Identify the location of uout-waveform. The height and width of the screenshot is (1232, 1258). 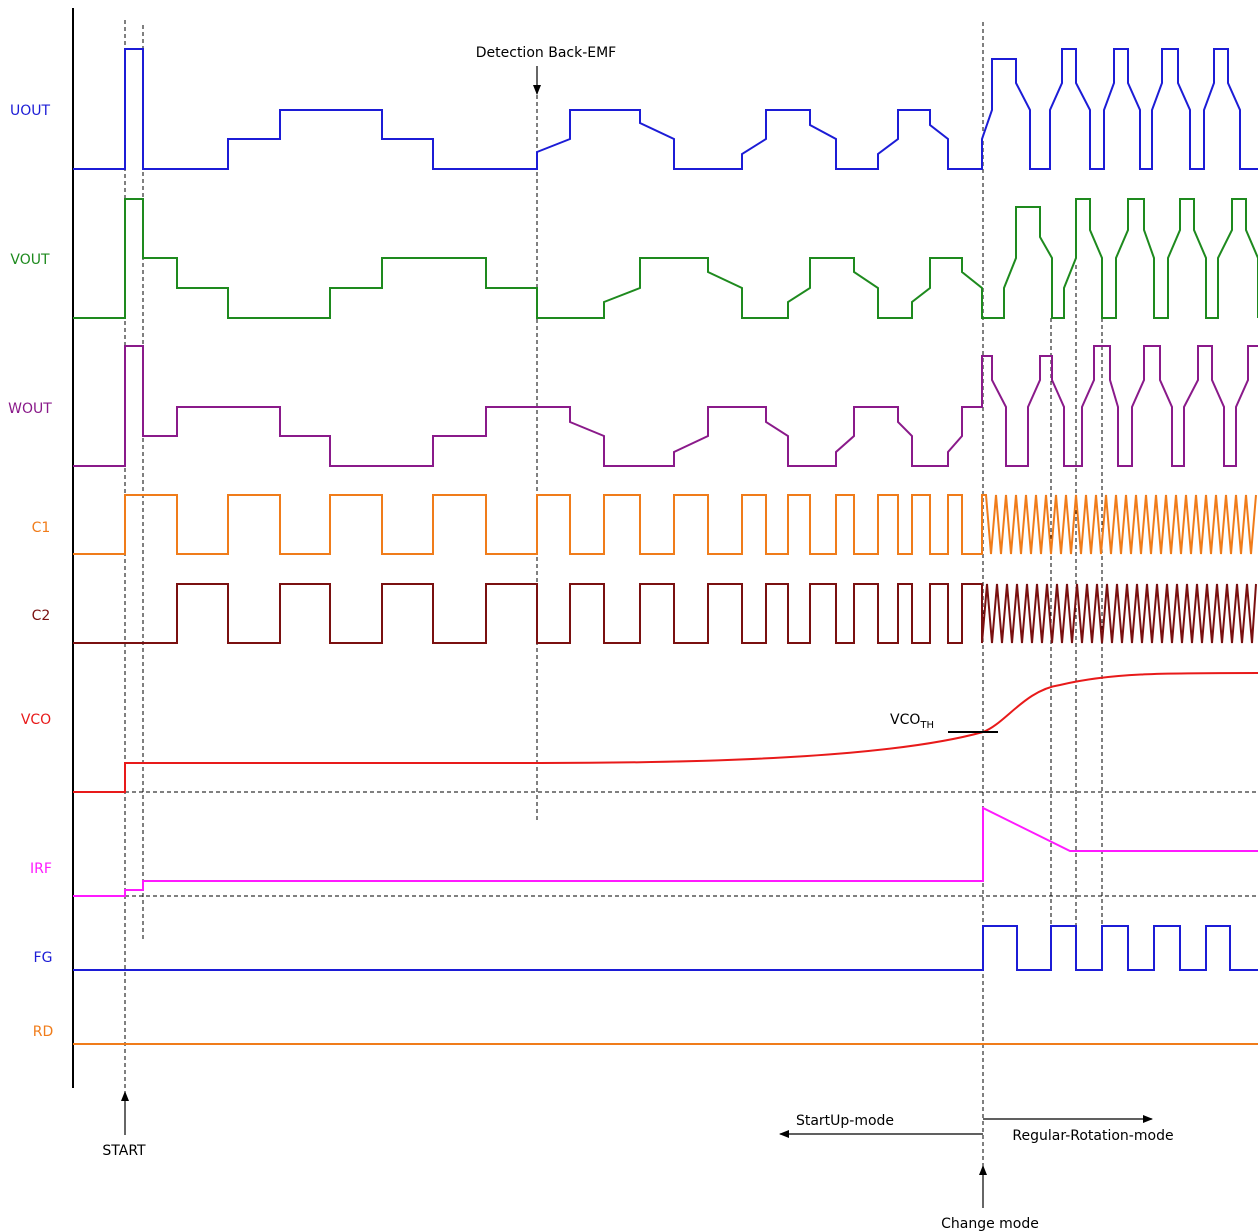
(665, 109).